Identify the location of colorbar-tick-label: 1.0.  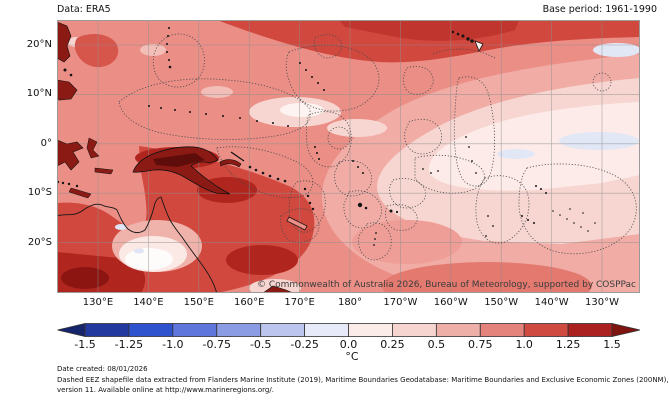
(524, 344).